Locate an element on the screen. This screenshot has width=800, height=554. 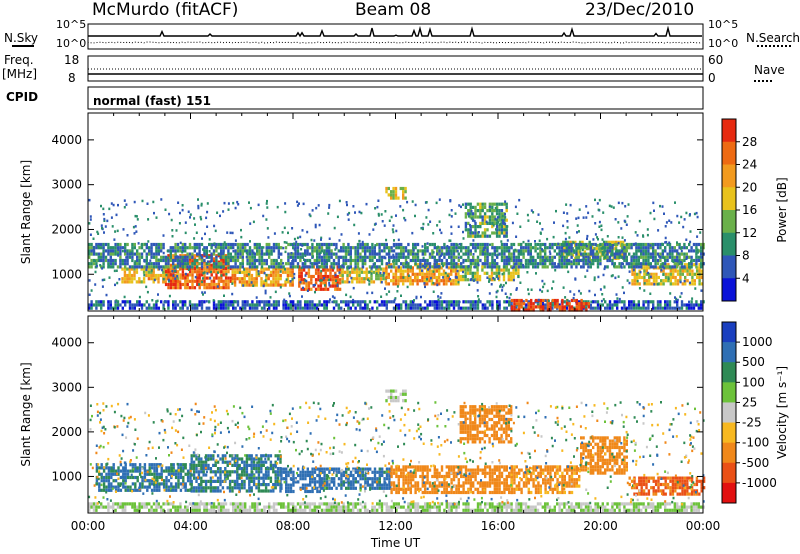
nsearch-tick-bottom: 10^0 is located at coordinates (723, 43).